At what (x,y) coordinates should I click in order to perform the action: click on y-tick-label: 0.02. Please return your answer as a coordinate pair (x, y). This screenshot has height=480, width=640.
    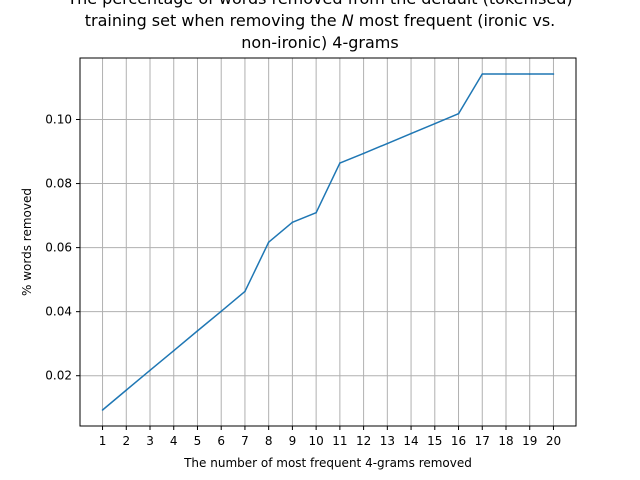
    Looking at the image, I should click on (58, 376).